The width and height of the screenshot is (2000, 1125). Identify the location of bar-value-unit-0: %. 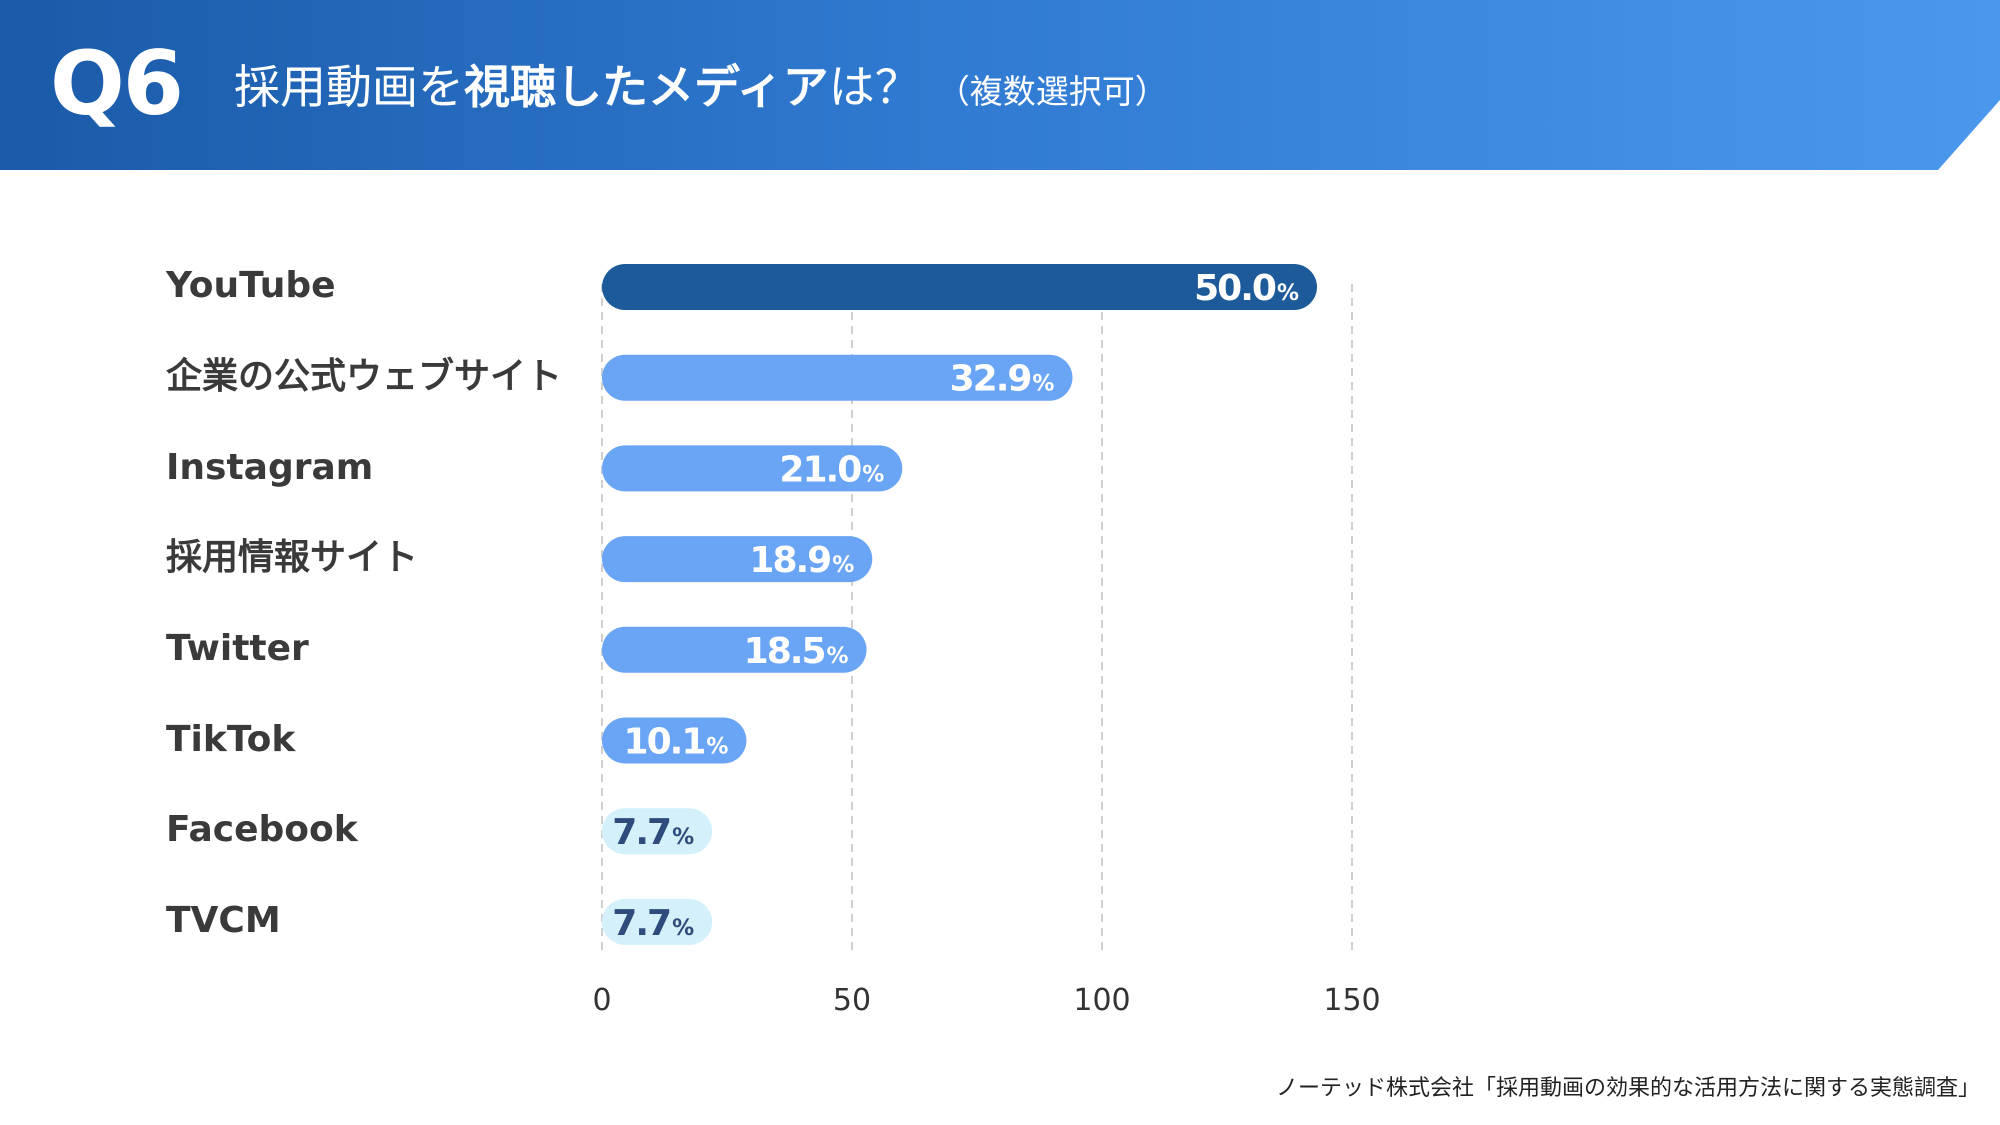
(1288, 293).